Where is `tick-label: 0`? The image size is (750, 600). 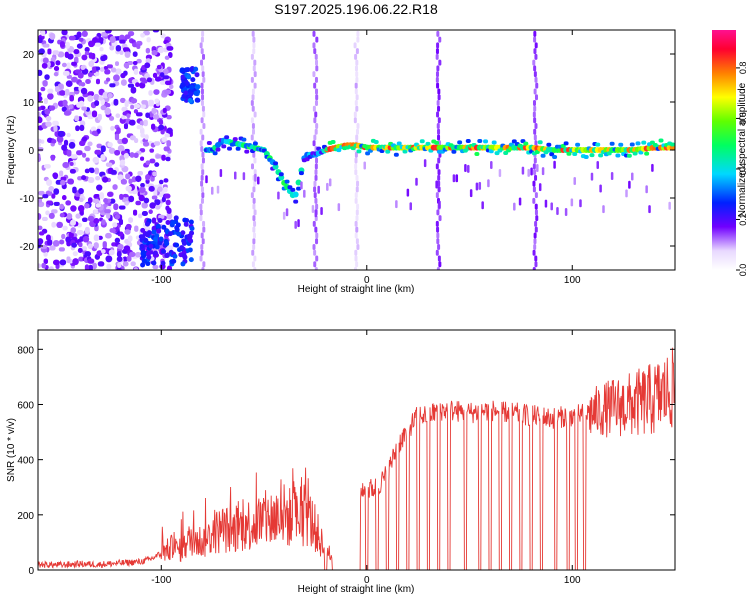
tick-label: 0 is located at coordinates (31, 151).